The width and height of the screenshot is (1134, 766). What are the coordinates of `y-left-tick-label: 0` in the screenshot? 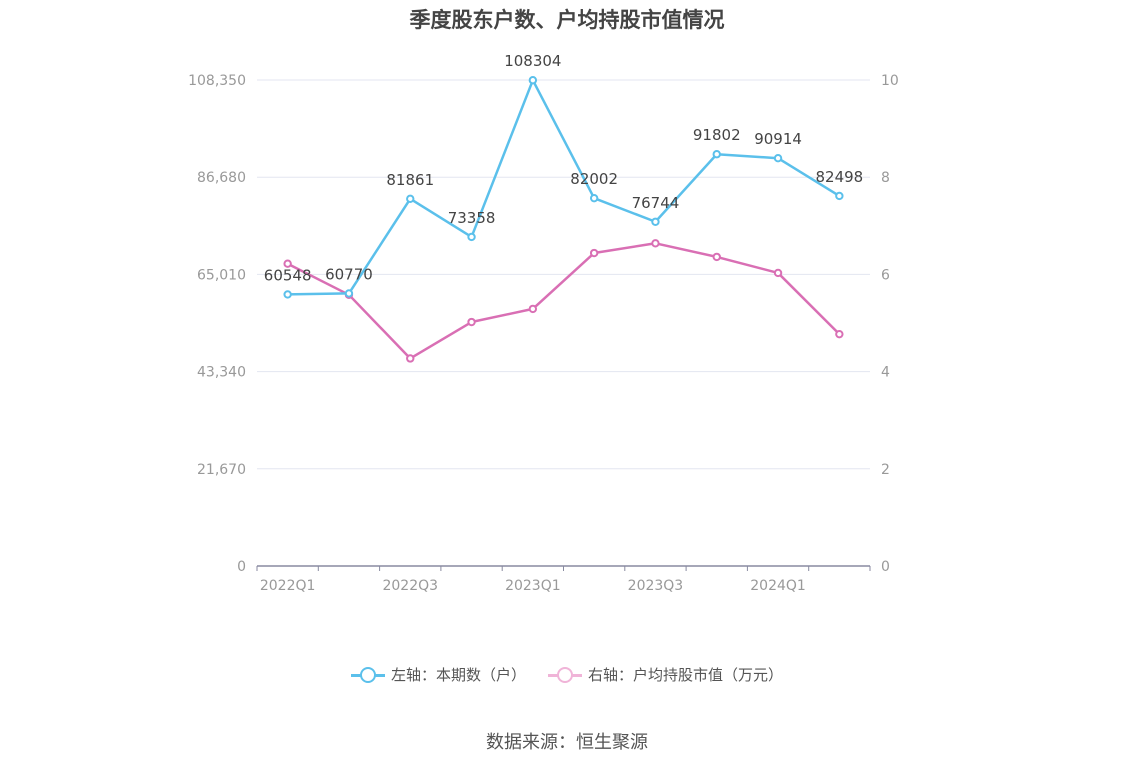 It's located at (241, 567).